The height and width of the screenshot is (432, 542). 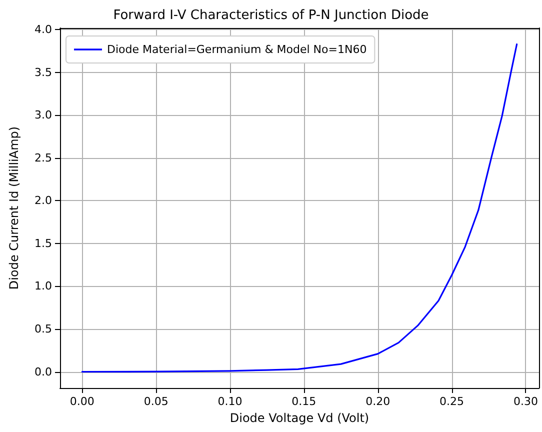 What do you see at coordinates (230, 401) in the screenshot?
I see `x-tick-label: 0.10` at bounding box center [230, 401].